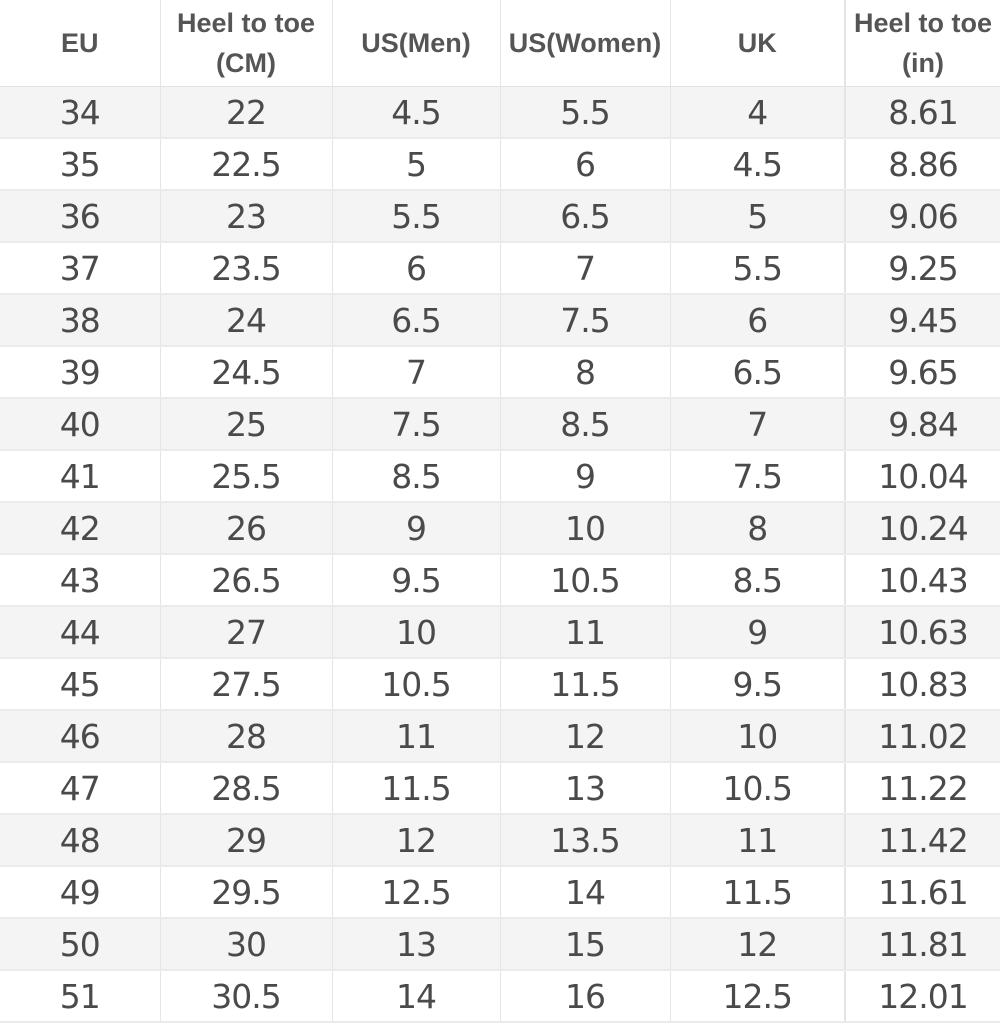  I want to click on table-row: 40 25 7.5 8.5 7 9.84, so click(500, 424).